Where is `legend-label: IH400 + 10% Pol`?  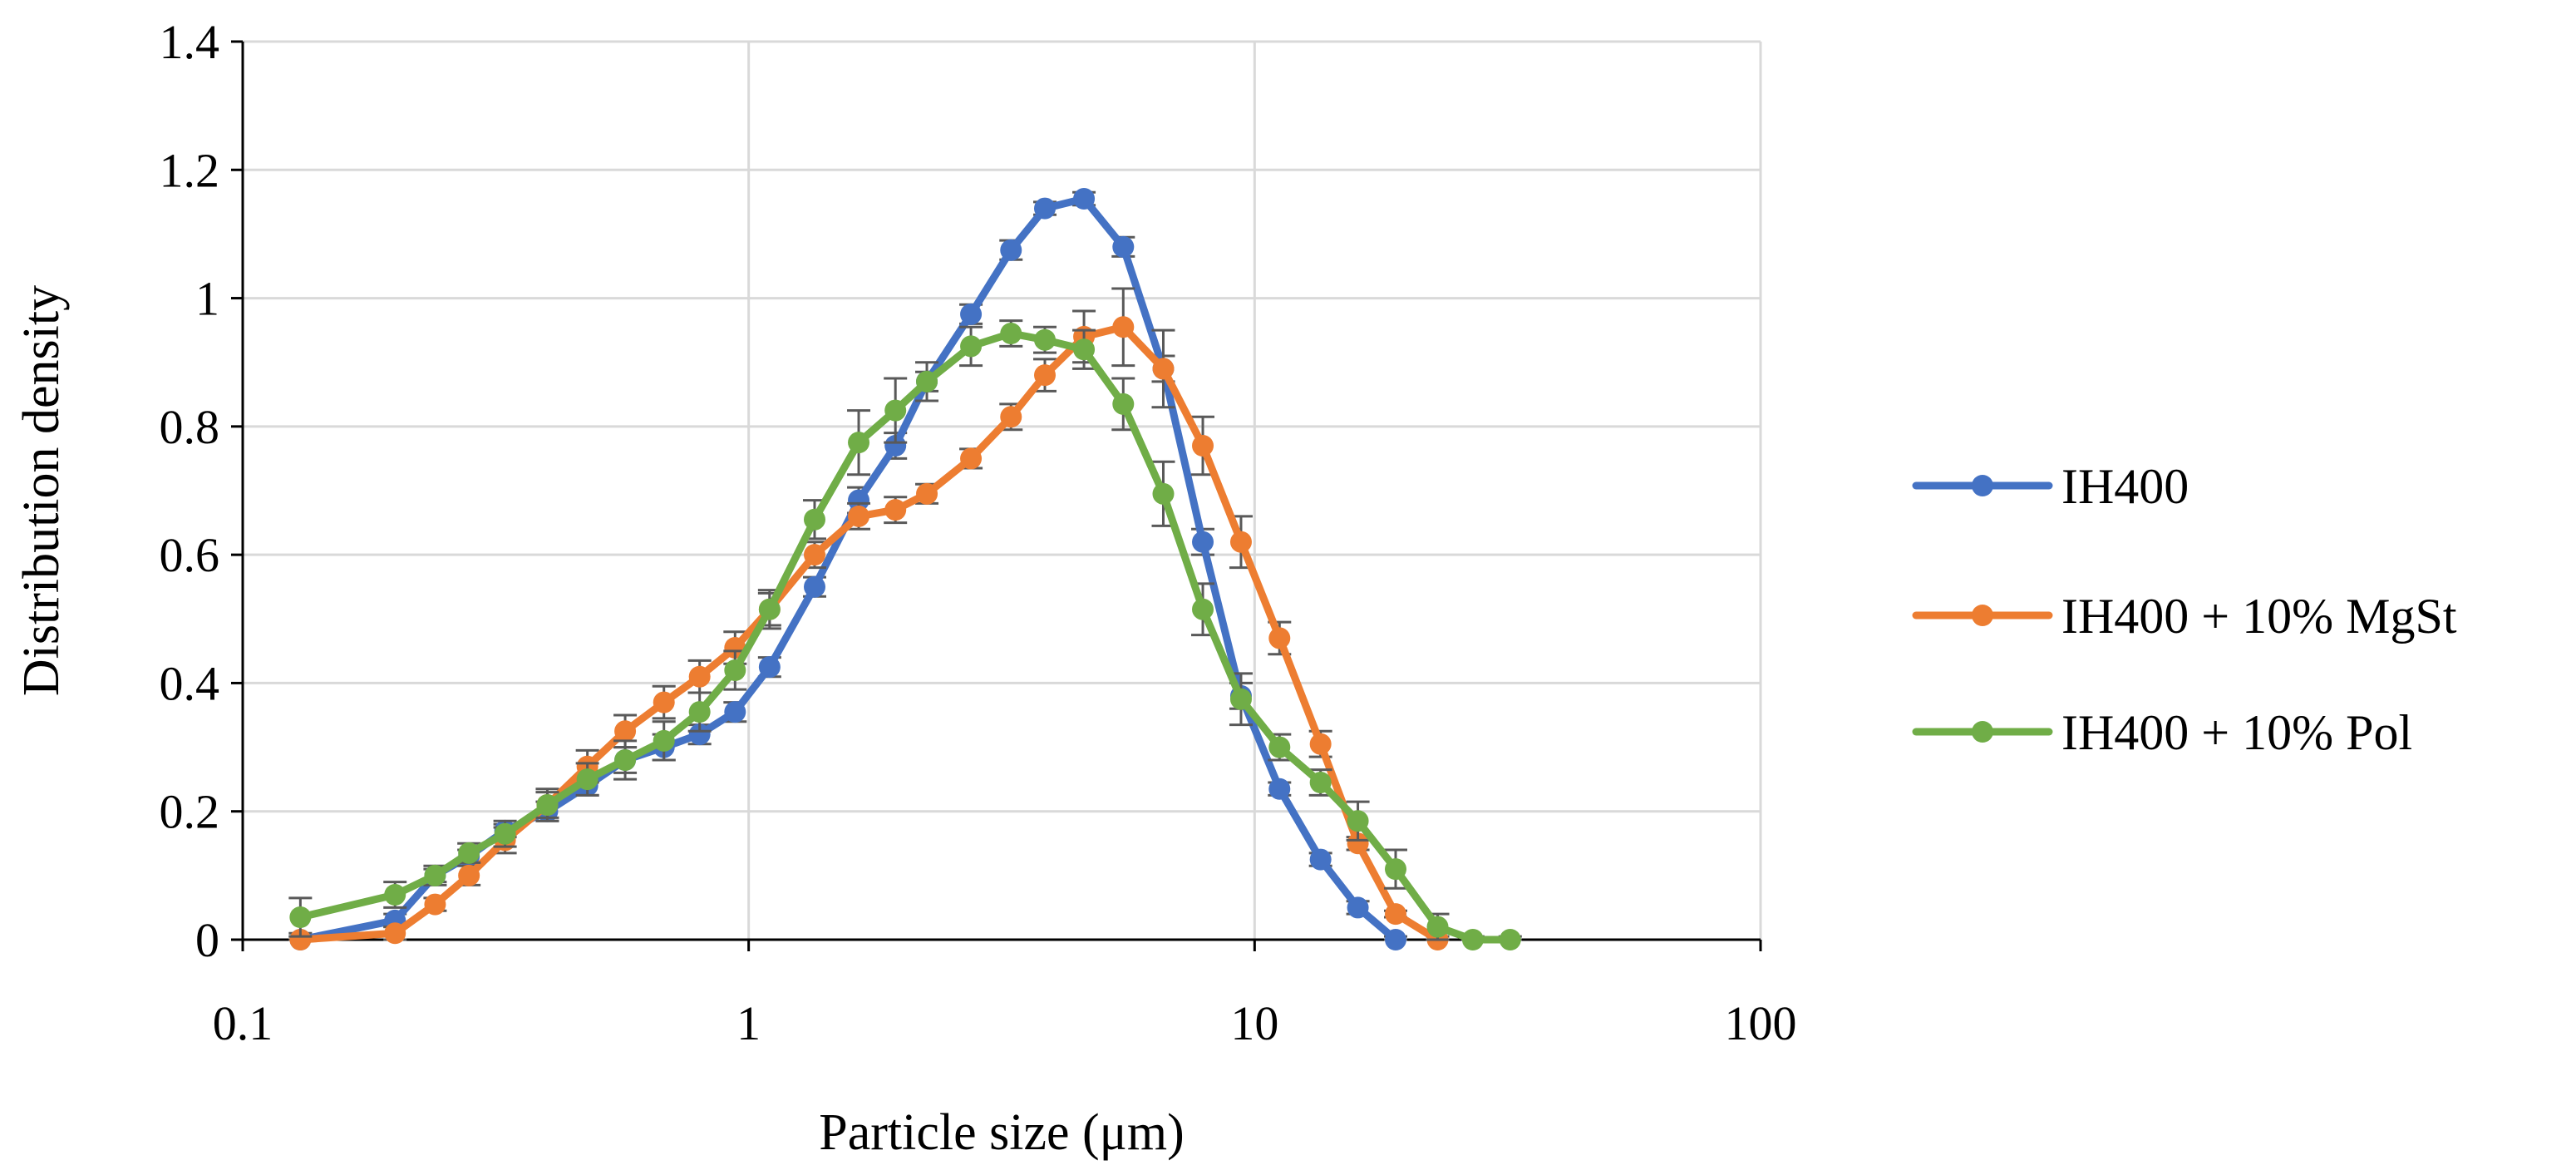 legend-label: IH400 + 10% Pol is located at coordinates (2236, 732).